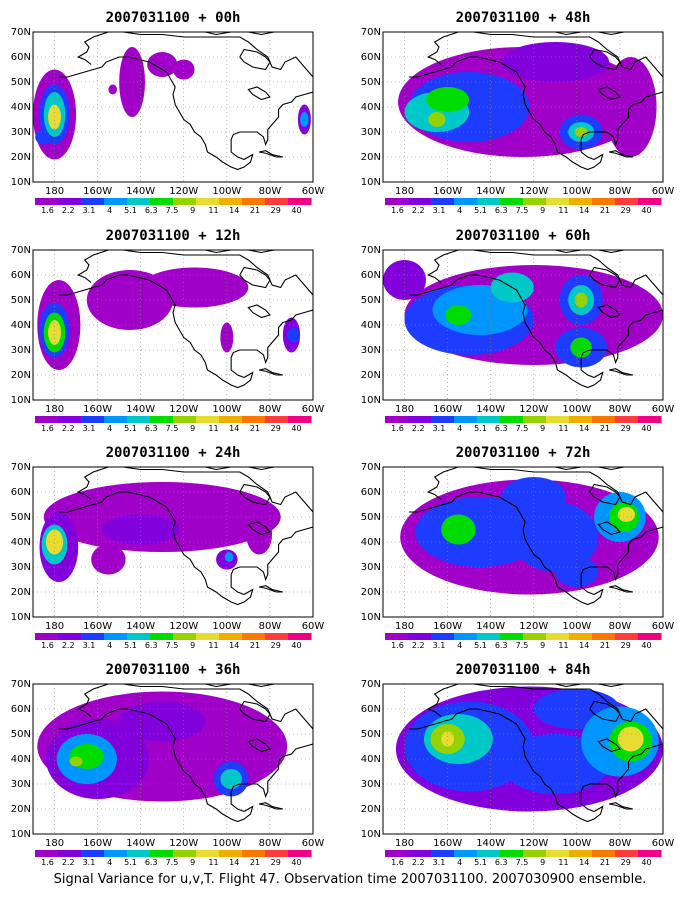  Describe the element at coordinates (151, 210) in the screenshot. I see `colorbar-label: 6.3` at that location.